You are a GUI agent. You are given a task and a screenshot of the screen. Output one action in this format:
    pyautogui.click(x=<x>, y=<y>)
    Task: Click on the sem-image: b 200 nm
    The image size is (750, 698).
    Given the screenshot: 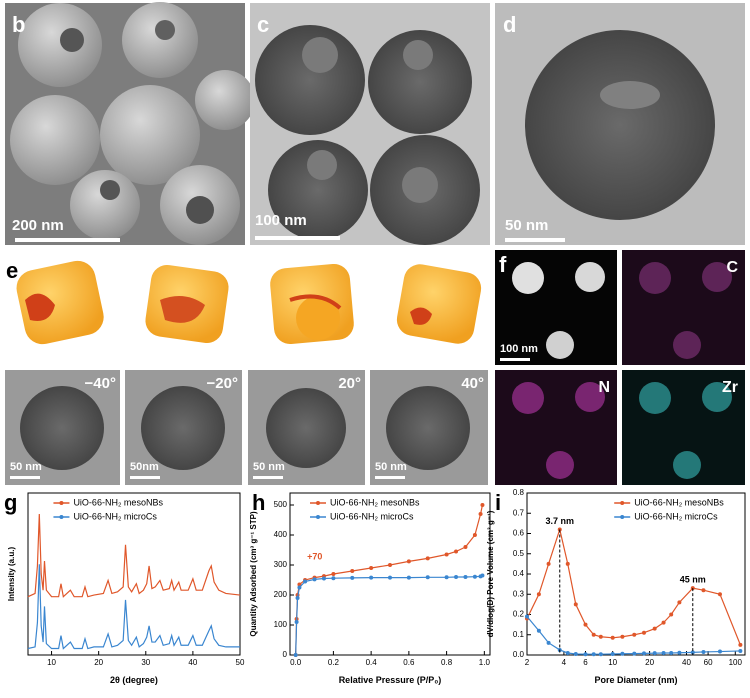 What is the action you would take?
    pyautogui.click(x=130, y=123)
    